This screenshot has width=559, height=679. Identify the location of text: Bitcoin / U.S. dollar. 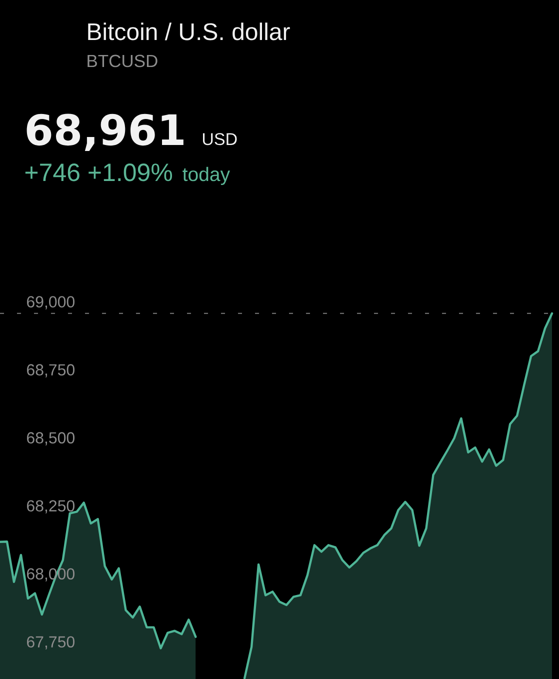
(189, 31).